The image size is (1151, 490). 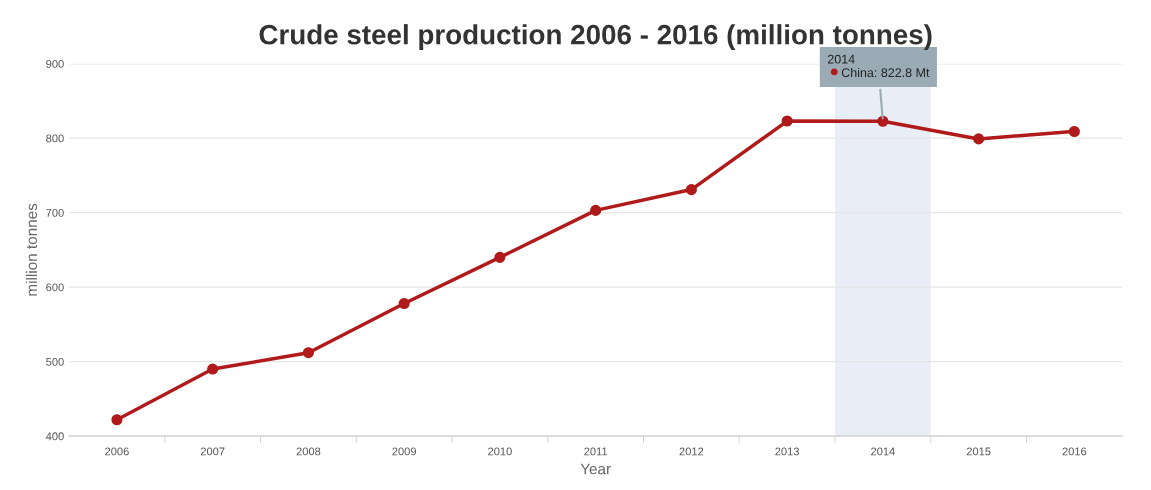 What do you see at coordinates (55, 138) in the screenshot?
I see `y-tick-label: 800` at bounding box center [55, 138].